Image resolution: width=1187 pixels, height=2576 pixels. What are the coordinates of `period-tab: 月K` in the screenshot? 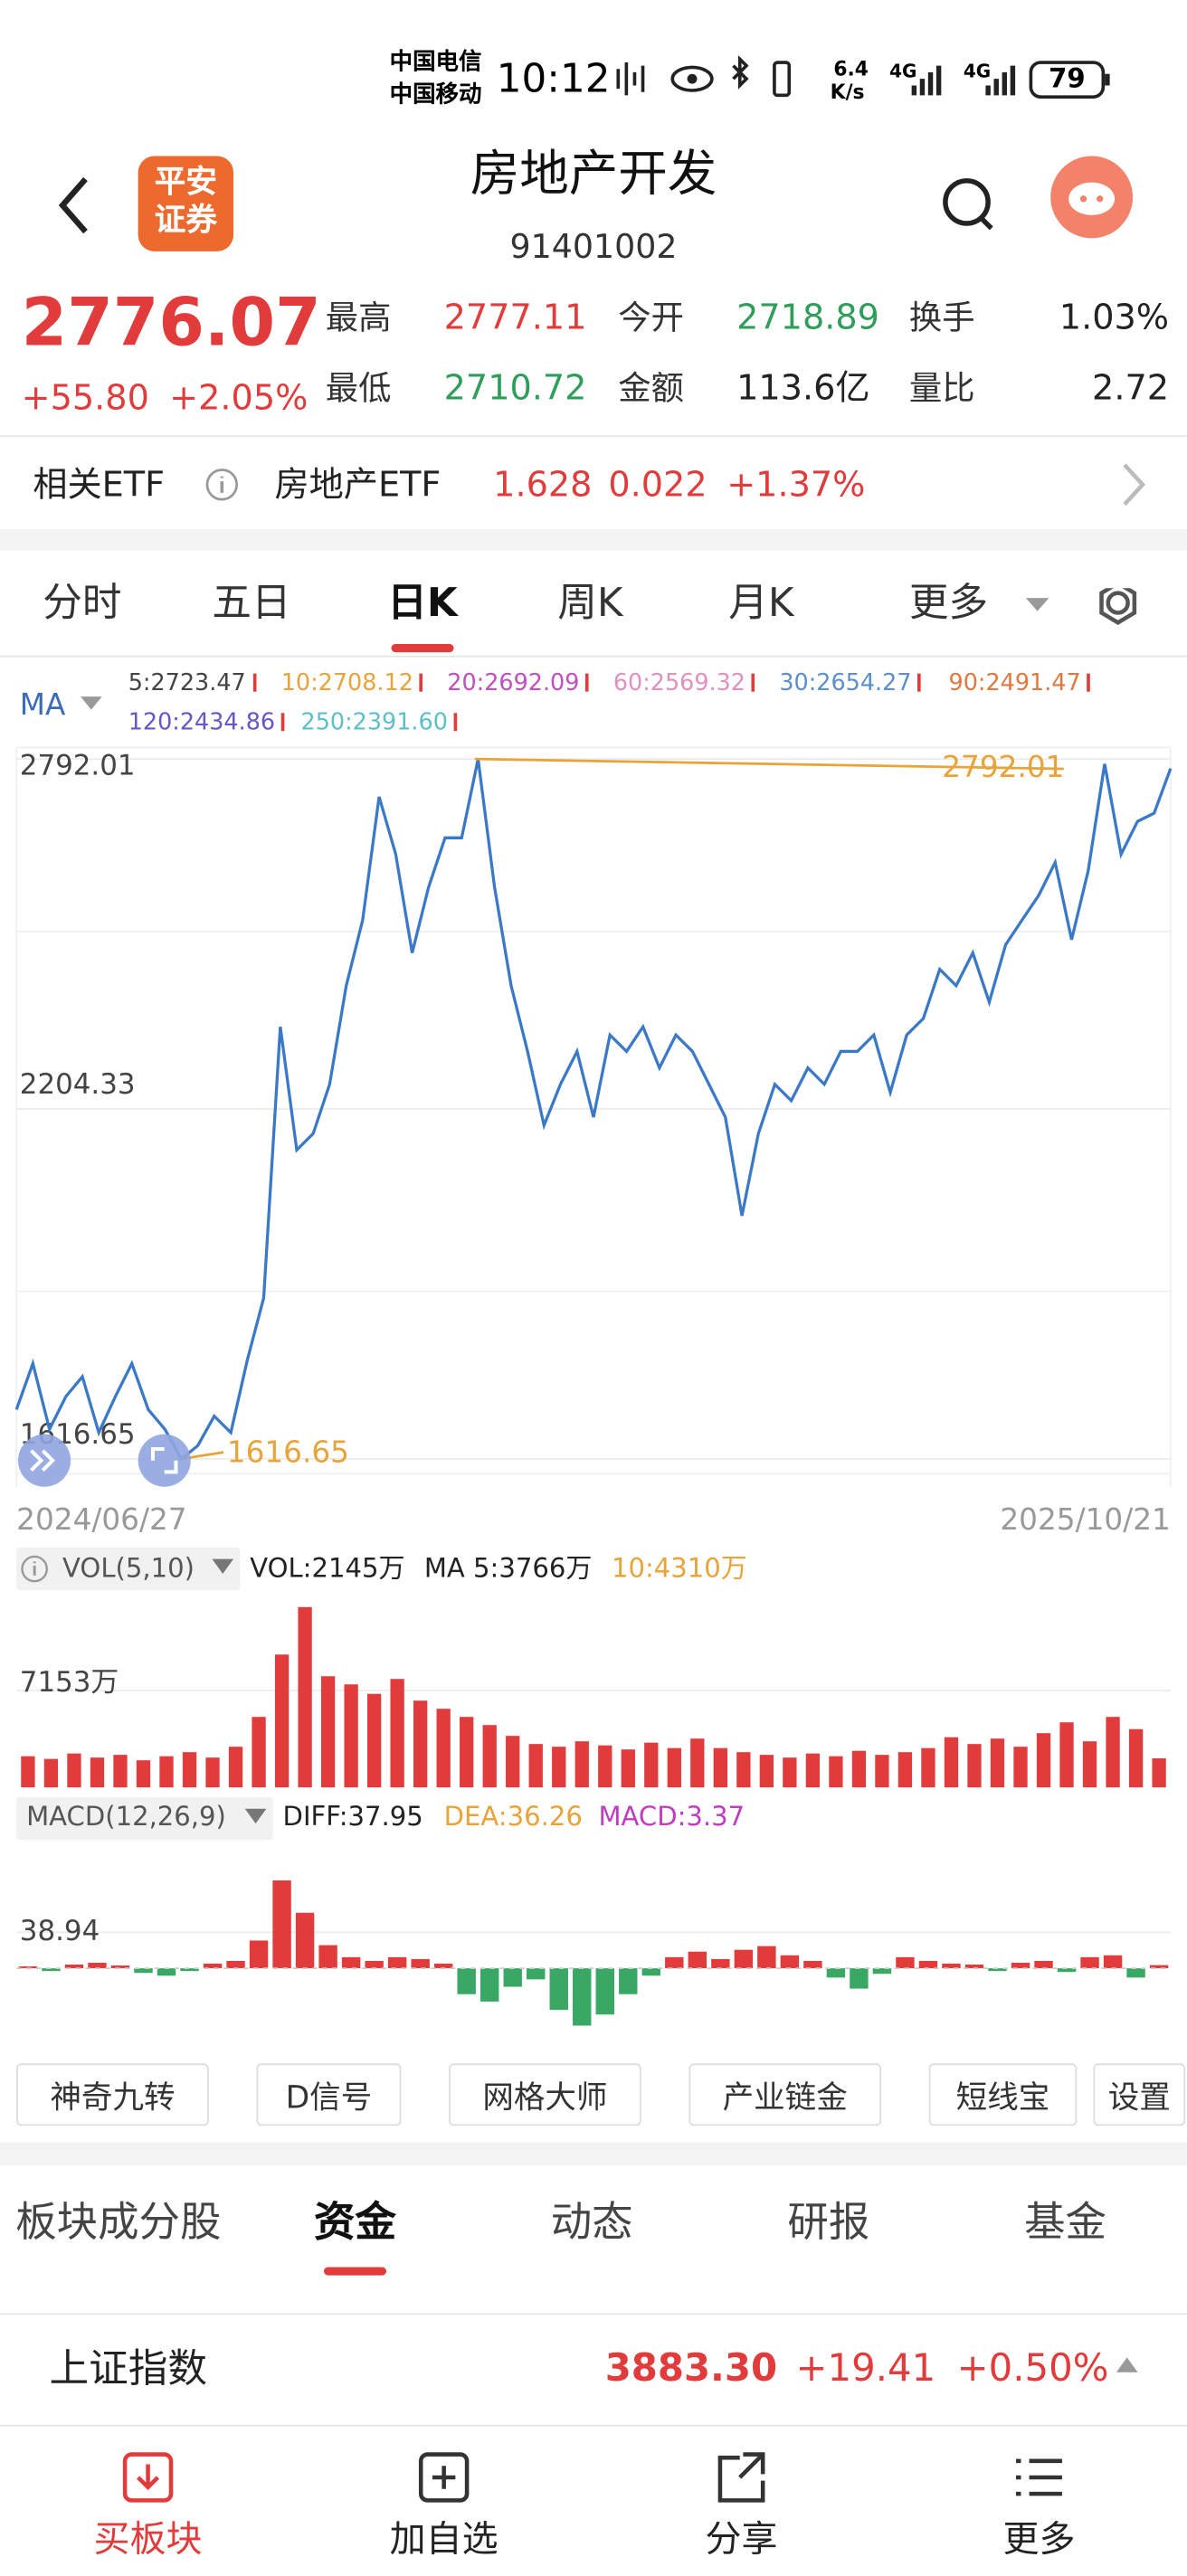 It's located at (761, 603).